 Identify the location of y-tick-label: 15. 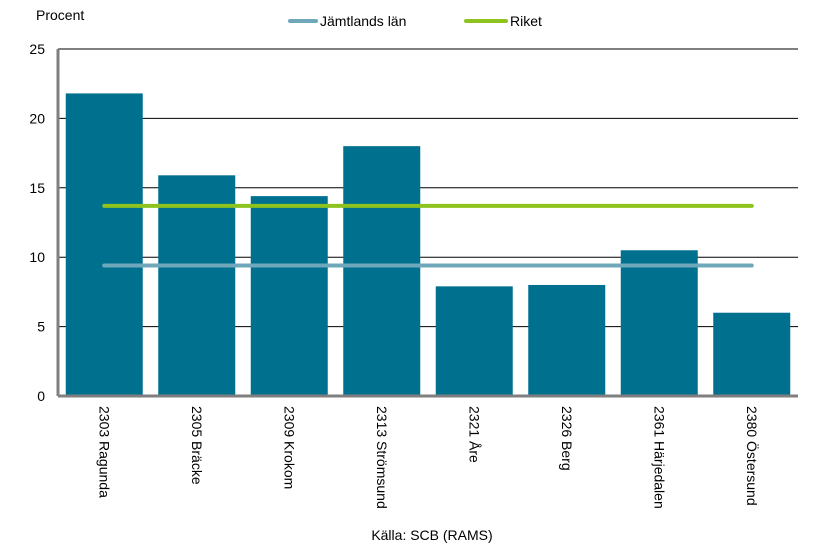
(37, 188).